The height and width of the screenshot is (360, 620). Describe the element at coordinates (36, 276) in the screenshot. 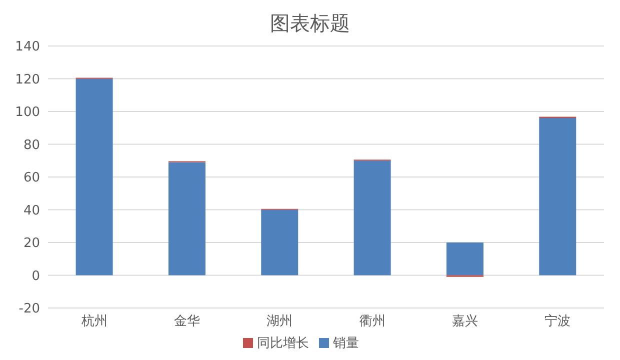

I see `y-tick-label: 0` at that location.